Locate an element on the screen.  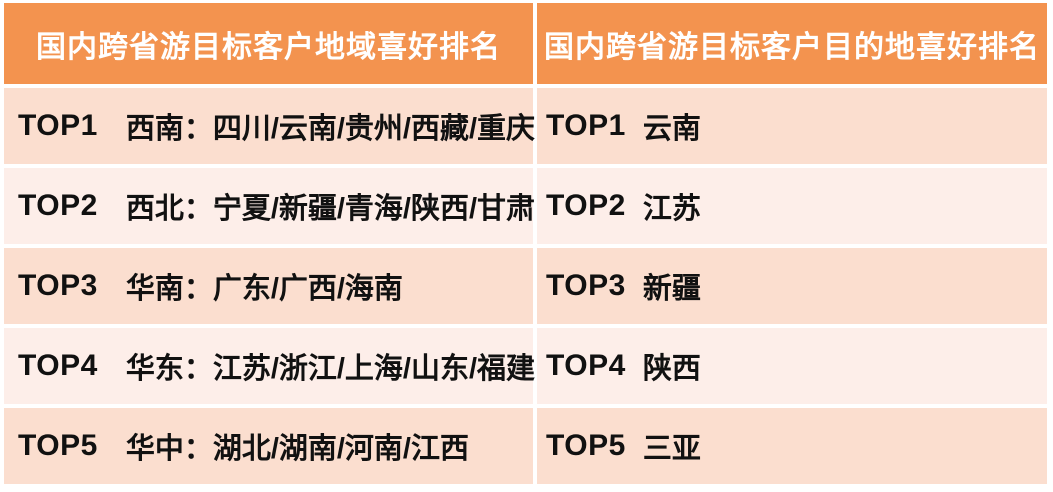
rank-value: 西北：宁夏/新疆/青海/陕西/甘肃 is located at coordinates (330, 209).